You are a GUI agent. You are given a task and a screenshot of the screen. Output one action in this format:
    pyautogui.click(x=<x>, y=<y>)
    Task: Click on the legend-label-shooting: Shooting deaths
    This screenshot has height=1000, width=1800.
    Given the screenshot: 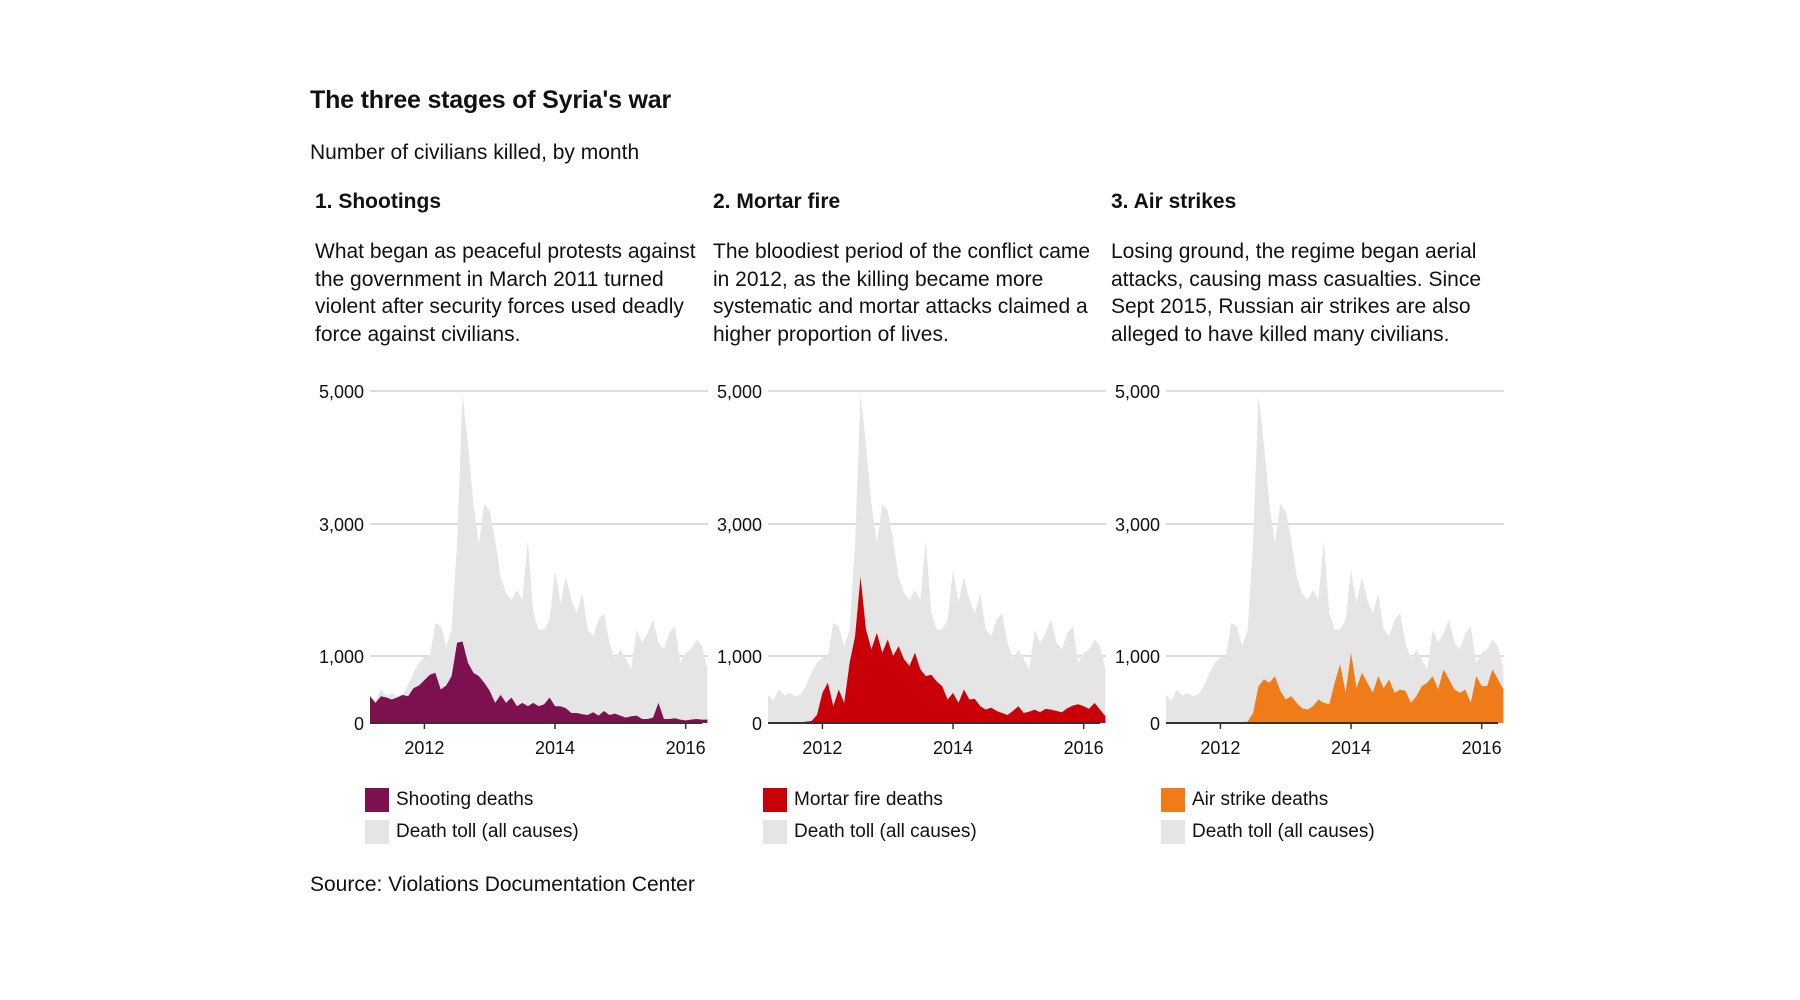 What is the action you would take?
    pyautogui.click(x=465, y=799)
    